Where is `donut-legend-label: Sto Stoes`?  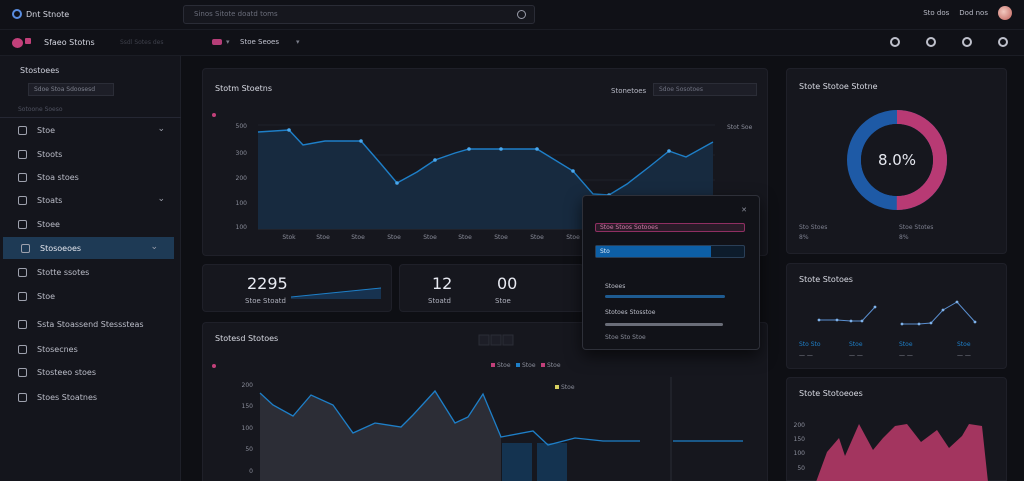 donut-legend-label: Sto Stoes is located at coordinates (813, 227).